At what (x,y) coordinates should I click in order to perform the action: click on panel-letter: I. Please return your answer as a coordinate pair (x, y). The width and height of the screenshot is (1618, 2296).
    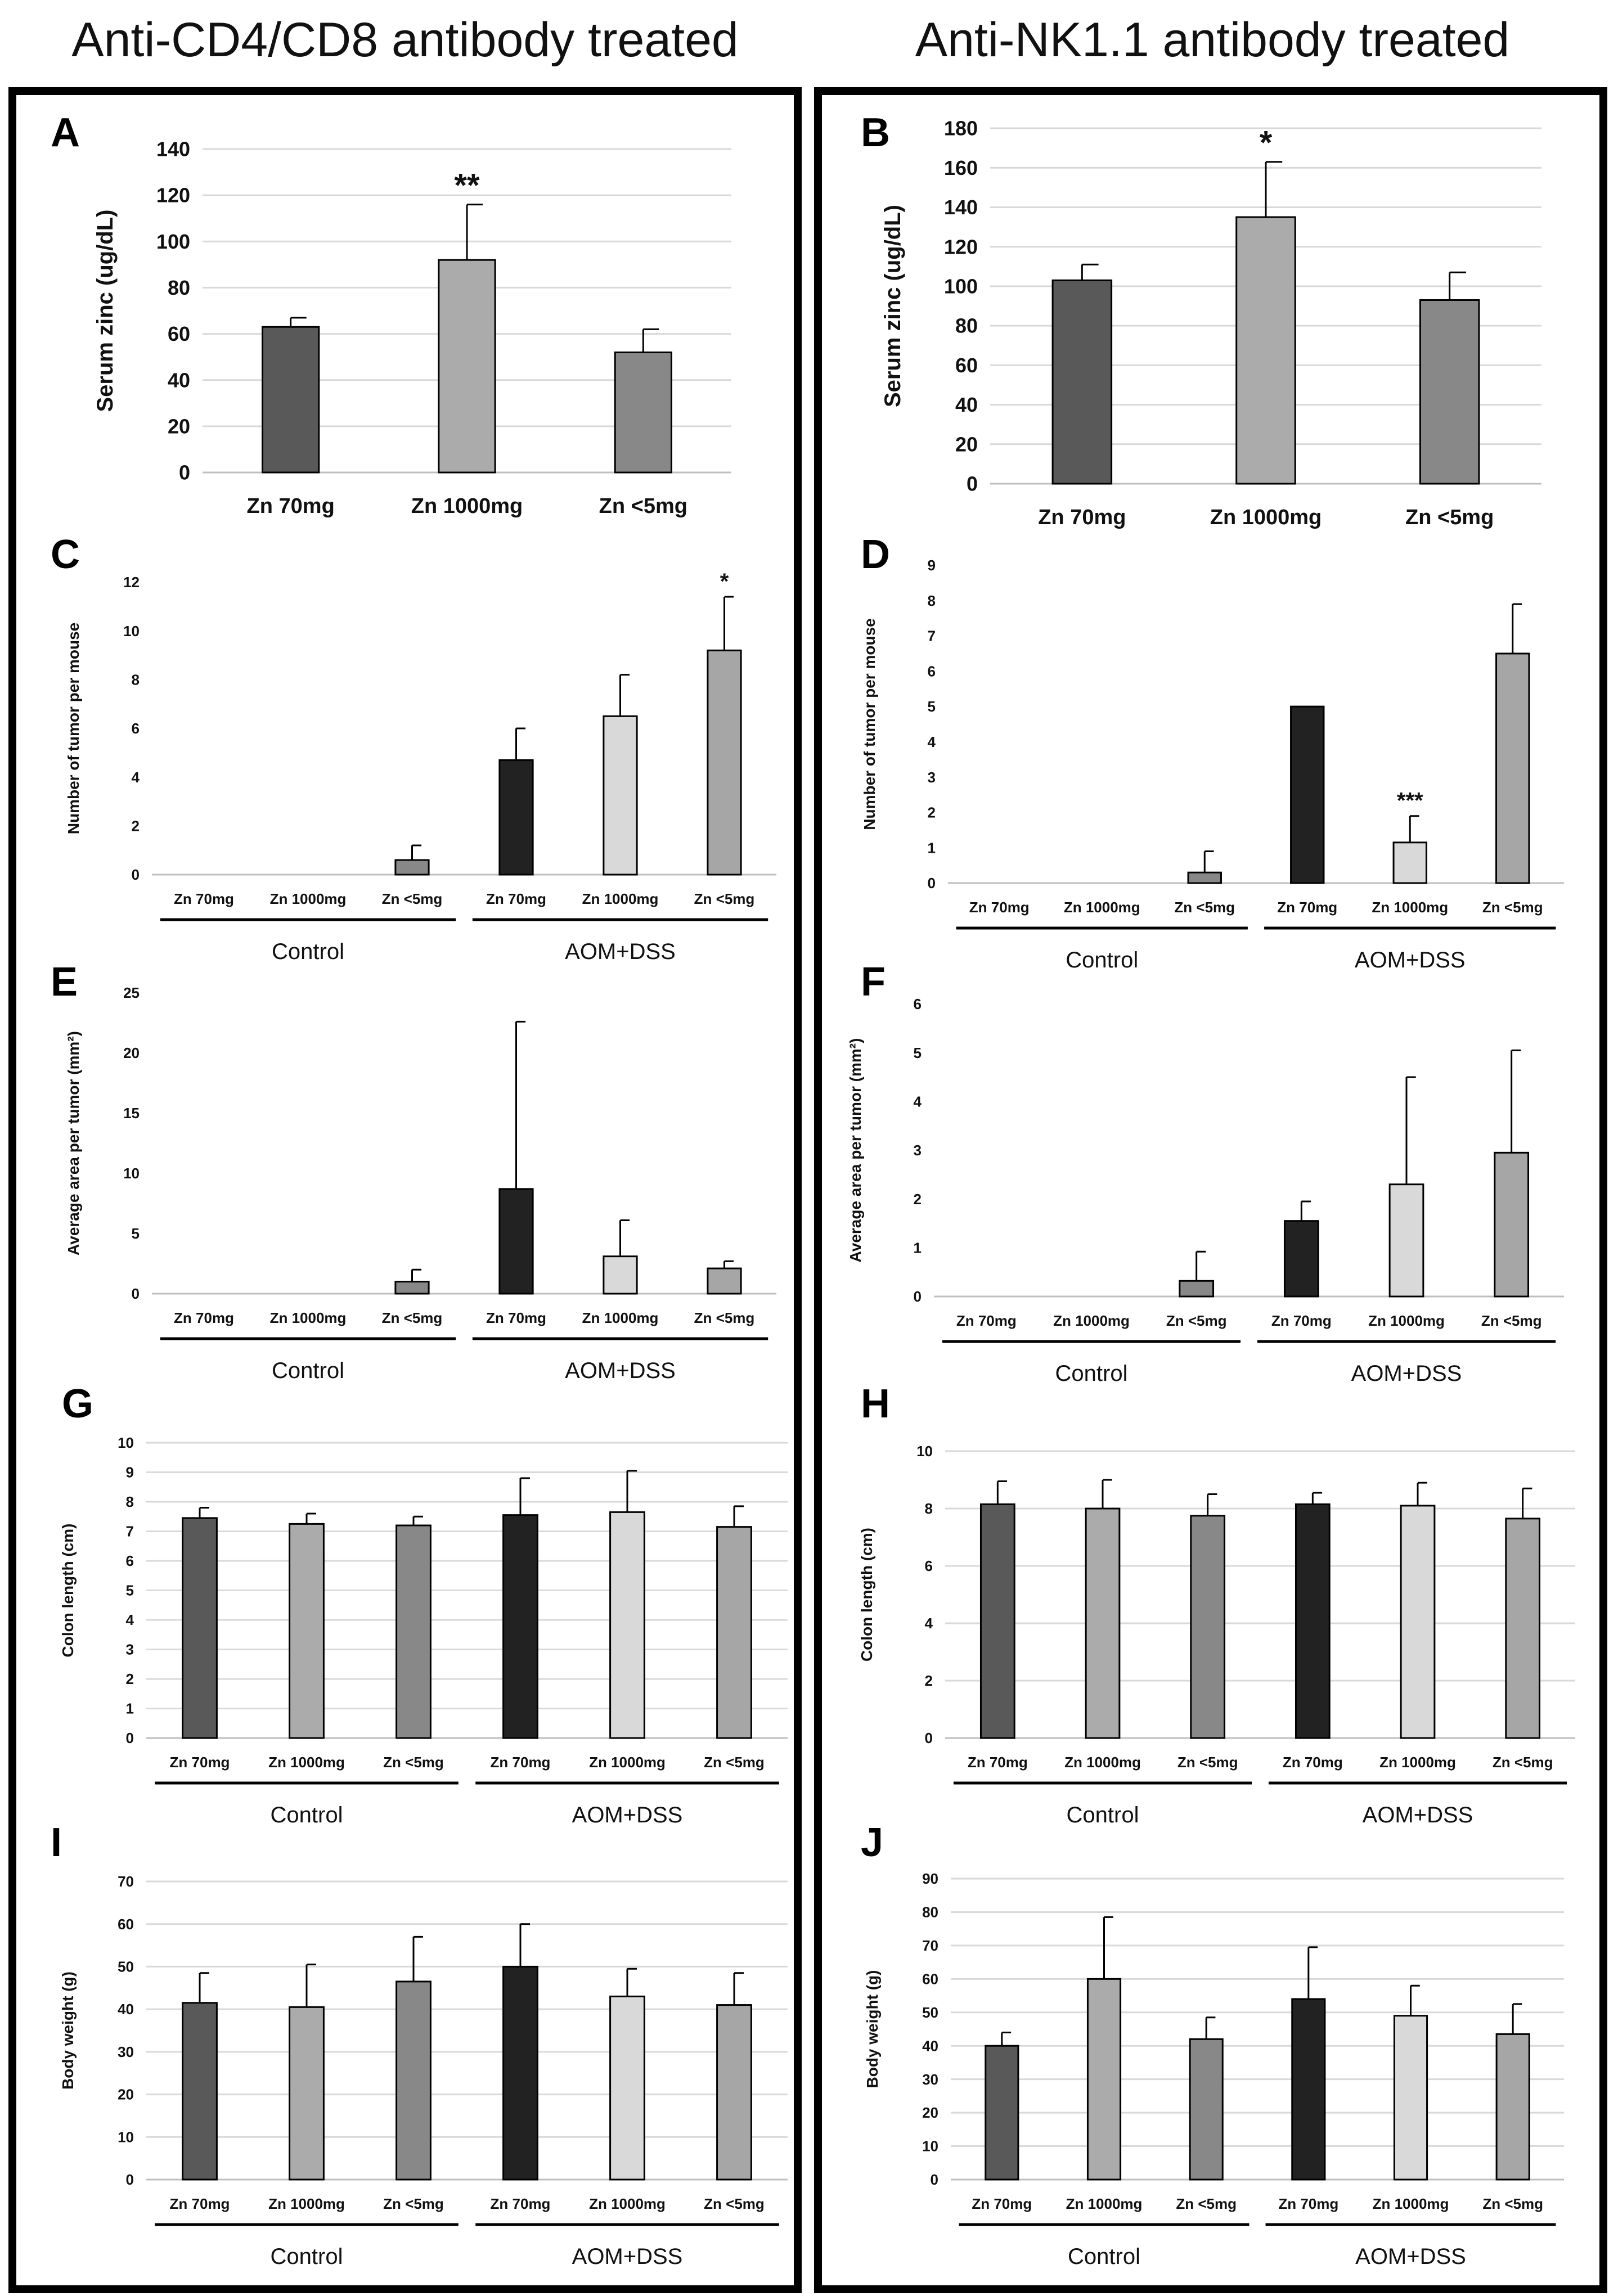
    Looking at the image, I should click on (57, 1842).